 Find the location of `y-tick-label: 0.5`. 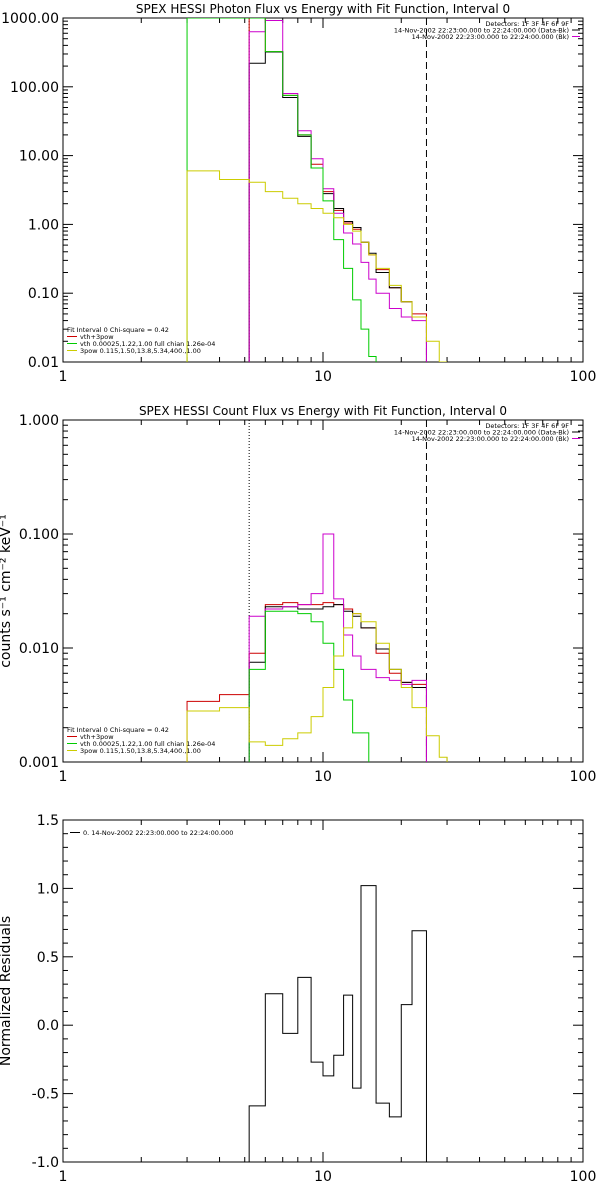

y-tick-label: 0.5 is located at coordinates (48, 958).